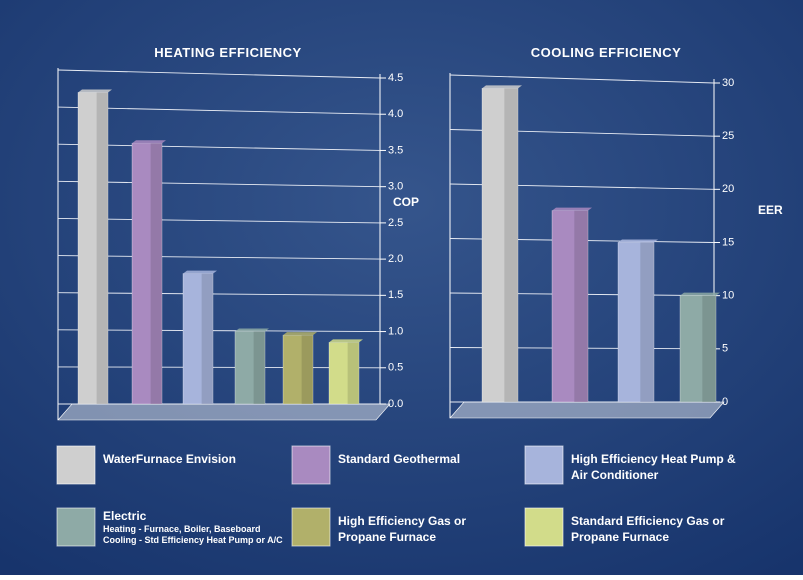  What do you see at coordinates (725, 349) in the screenshot?
I see `y-tick-label: 5` at bounding box center [725, 349].